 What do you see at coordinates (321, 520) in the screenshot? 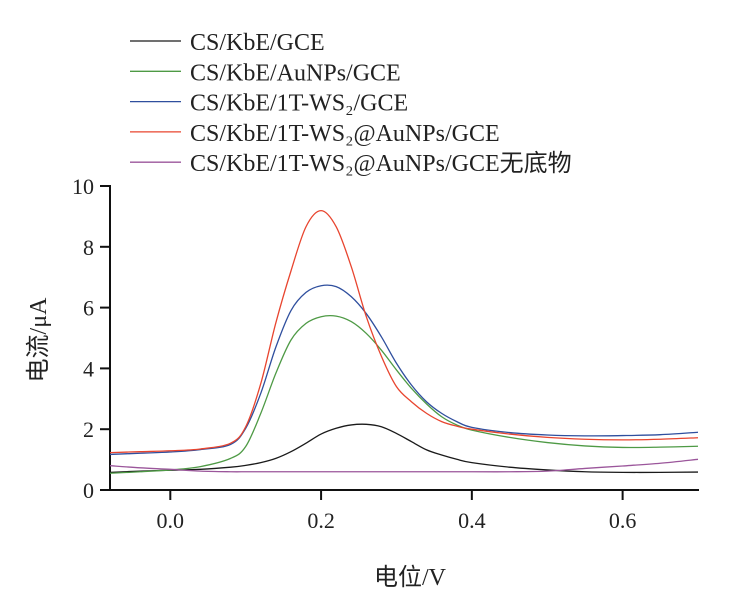
I see `x-tick-label: 0.2` at bounding box center [321, 520].